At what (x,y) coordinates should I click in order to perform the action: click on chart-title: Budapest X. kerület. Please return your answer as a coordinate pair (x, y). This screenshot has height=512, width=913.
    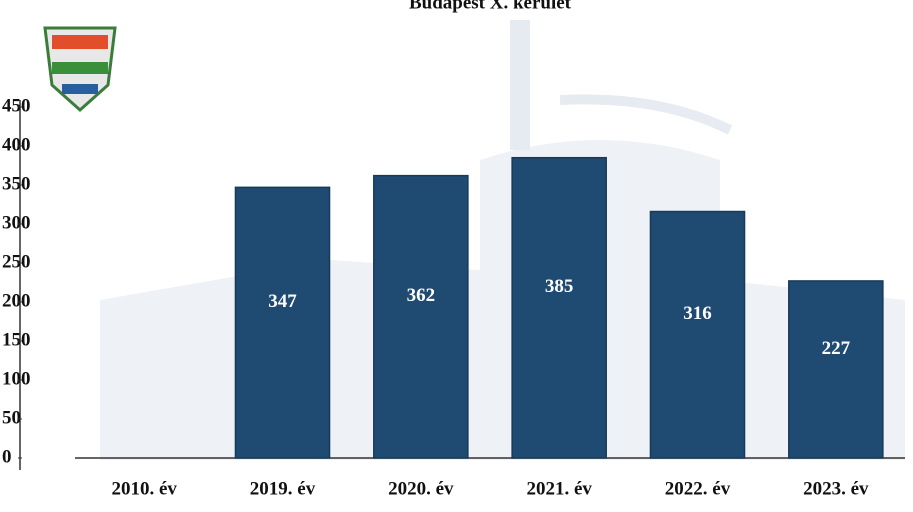
    Looking at the image, I should click on (490, 6).